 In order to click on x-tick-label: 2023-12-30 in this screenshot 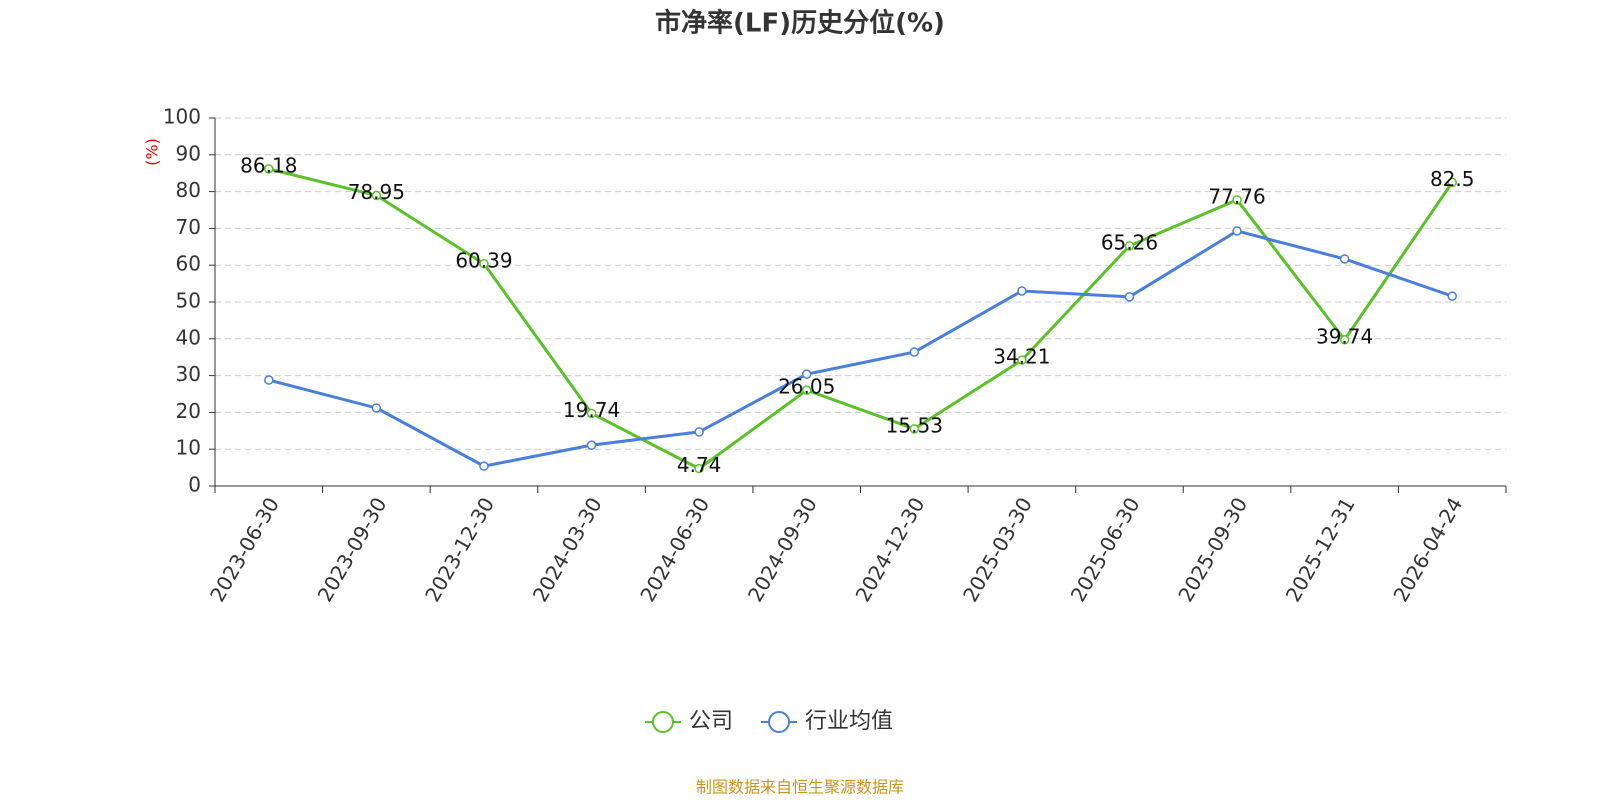, I will do `click(459, 549)`.